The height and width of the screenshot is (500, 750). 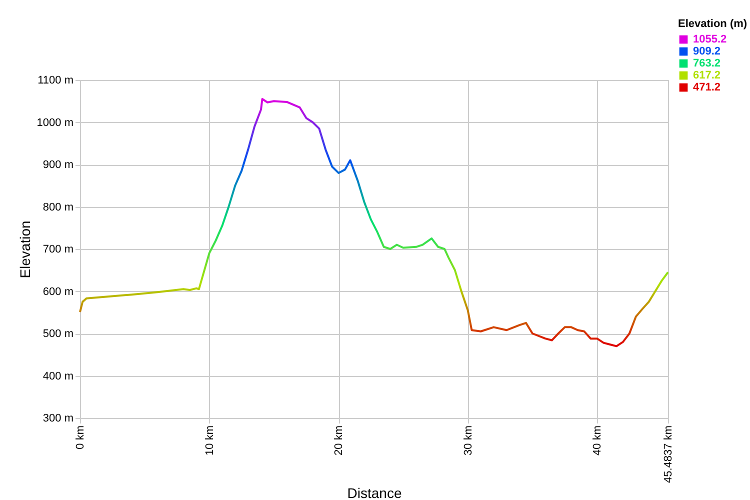 I want to click on x-tick-label: 40 km, so click(x=598, y=441).